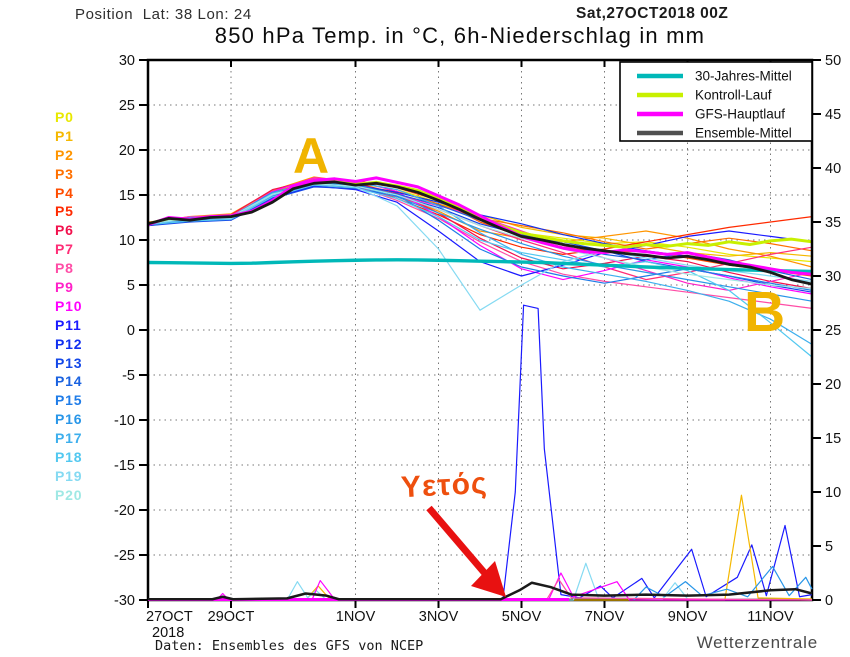  What do you see at coordinates (69, 400) in the screenshot?
I see `member-label-P15: P15` at bounding box center [69, 400].